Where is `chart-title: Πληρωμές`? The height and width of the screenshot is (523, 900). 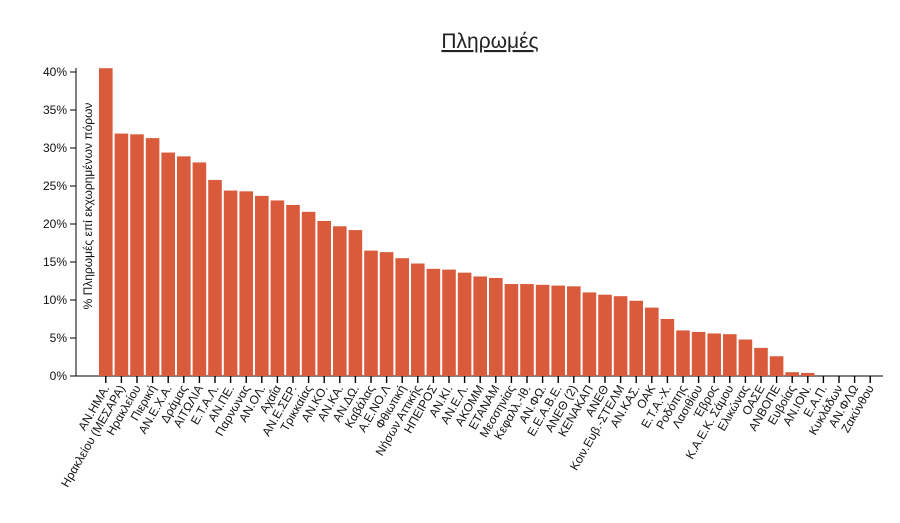 chart-title: Πληρωμές is located at coordinates (489, 41).